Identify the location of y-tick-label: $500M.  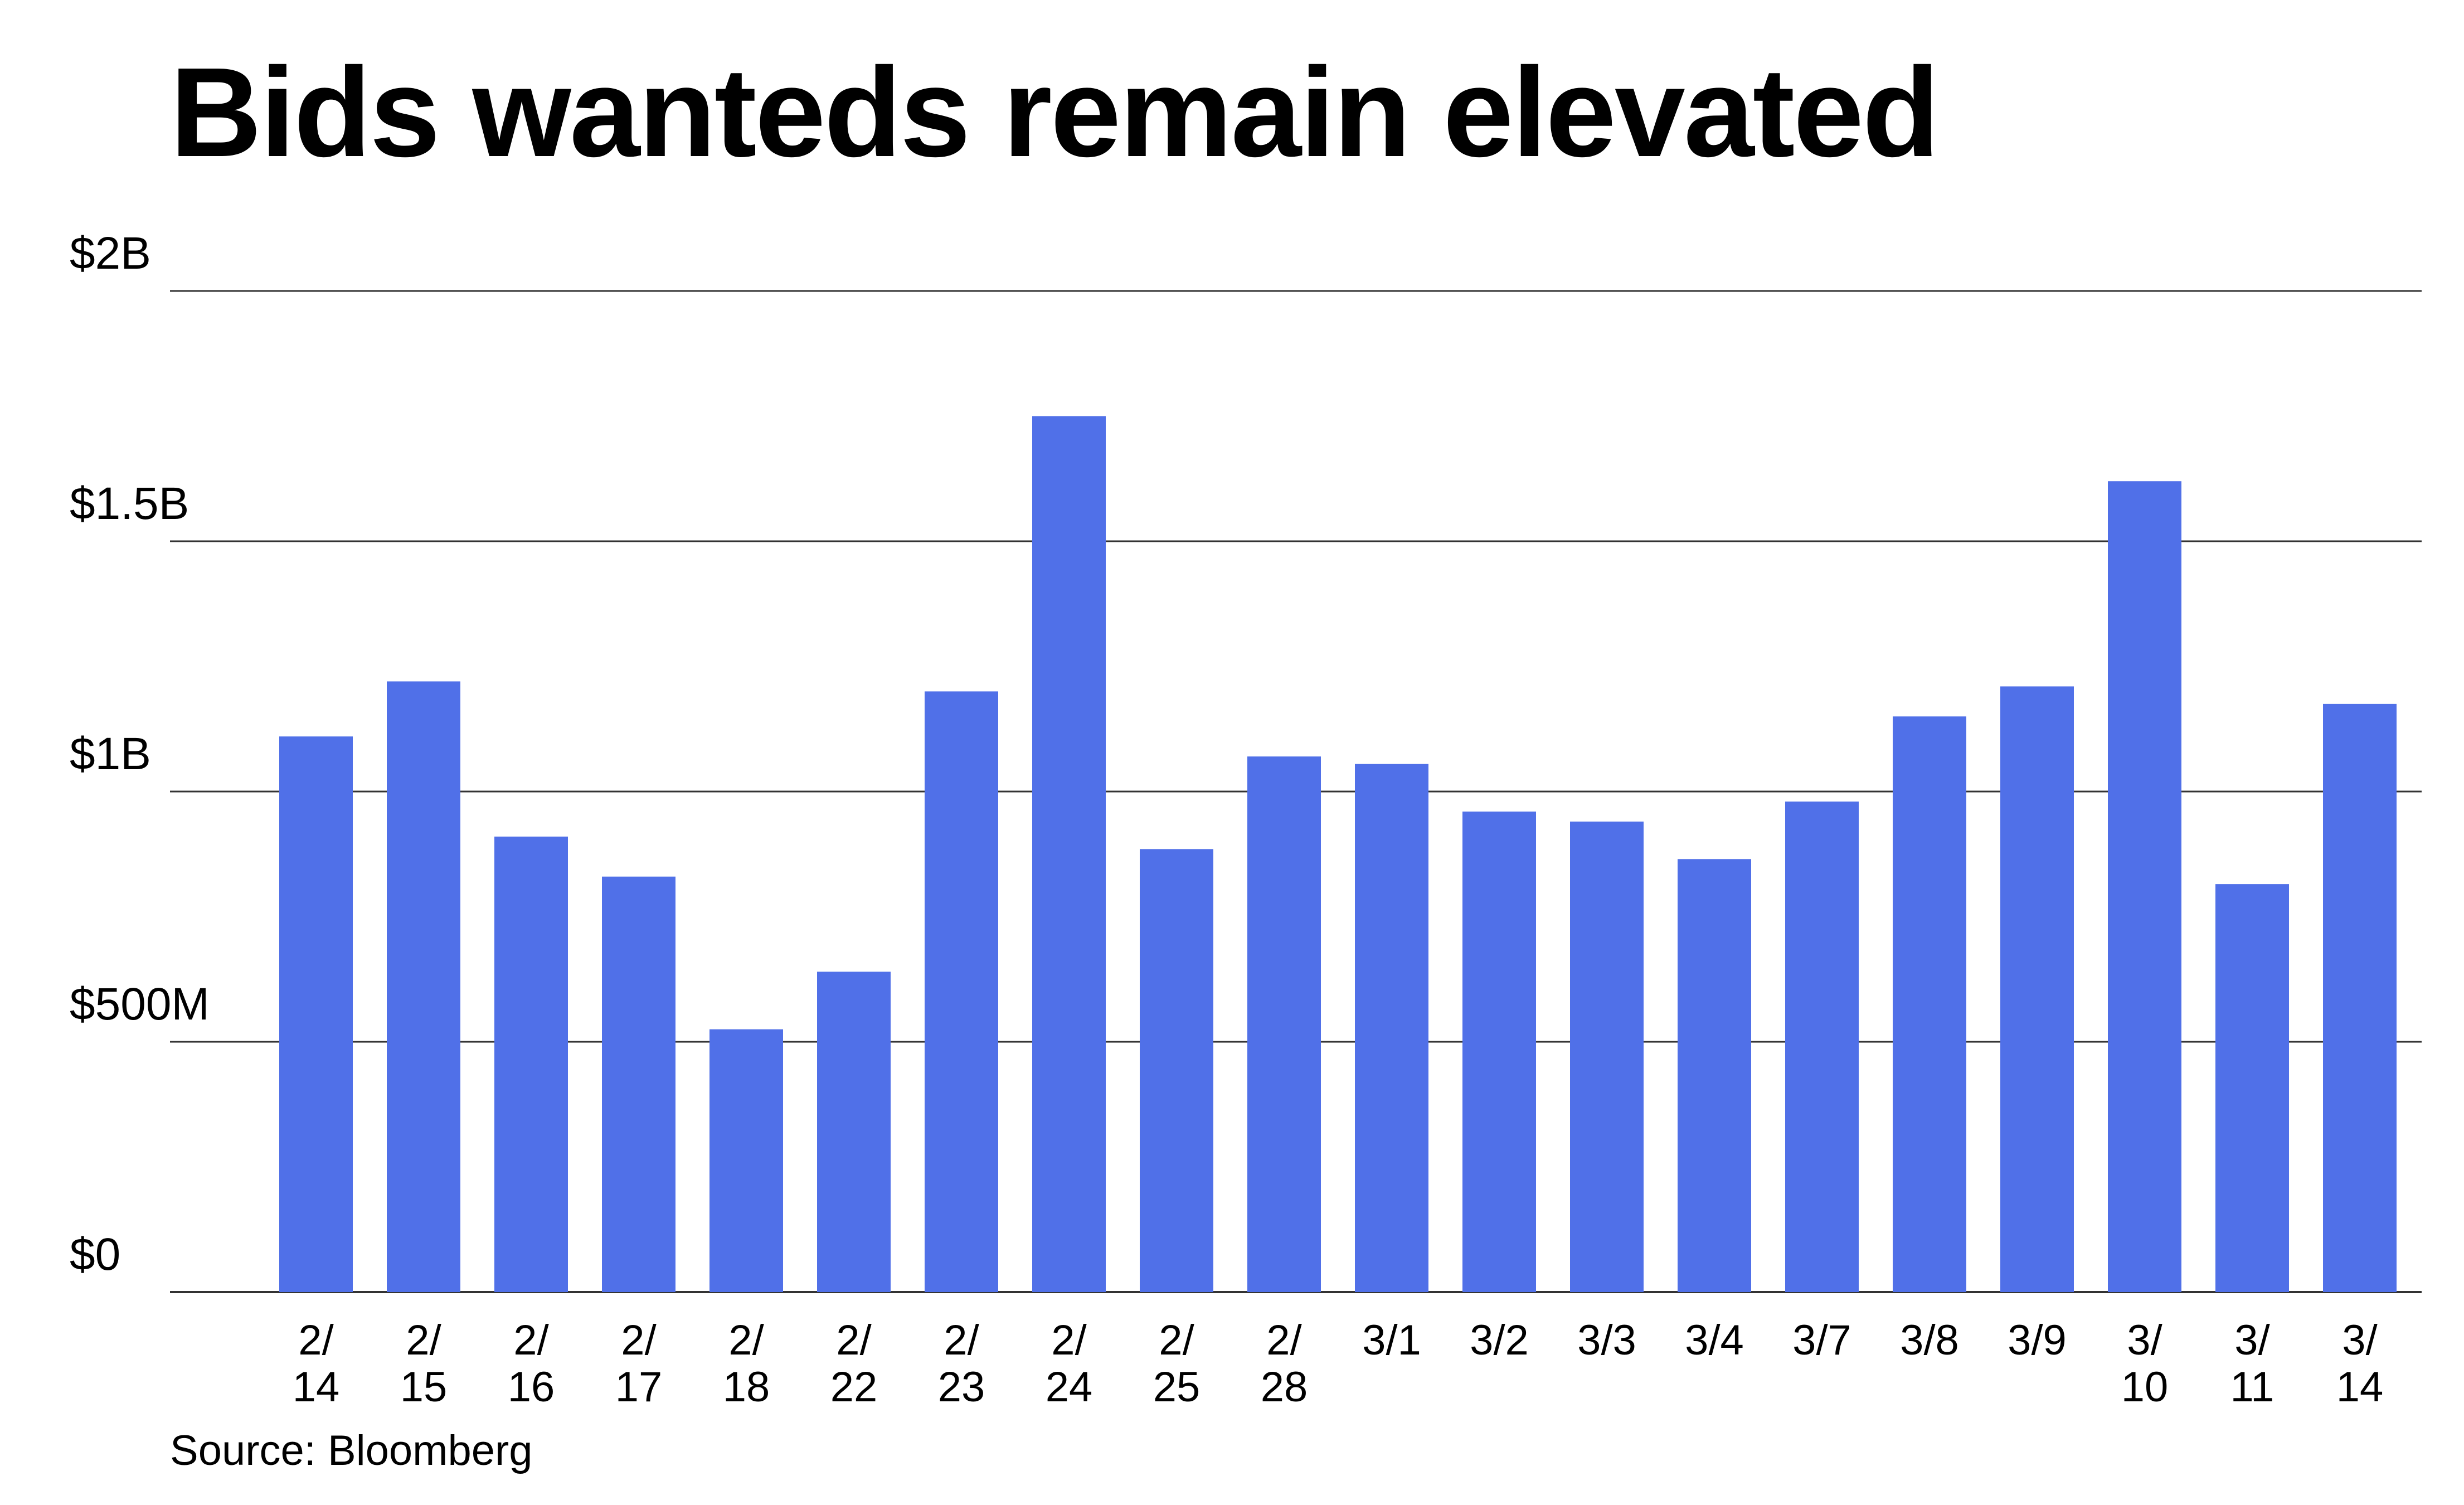
(140, 1005).